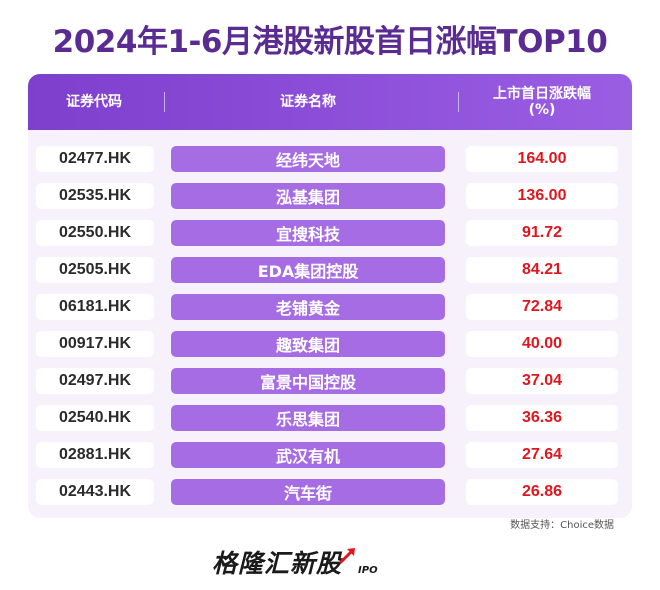 The image size is (660, 590). I want to click on table-row: 02477.HK 经纬天地 164.00, so click(330, 159).